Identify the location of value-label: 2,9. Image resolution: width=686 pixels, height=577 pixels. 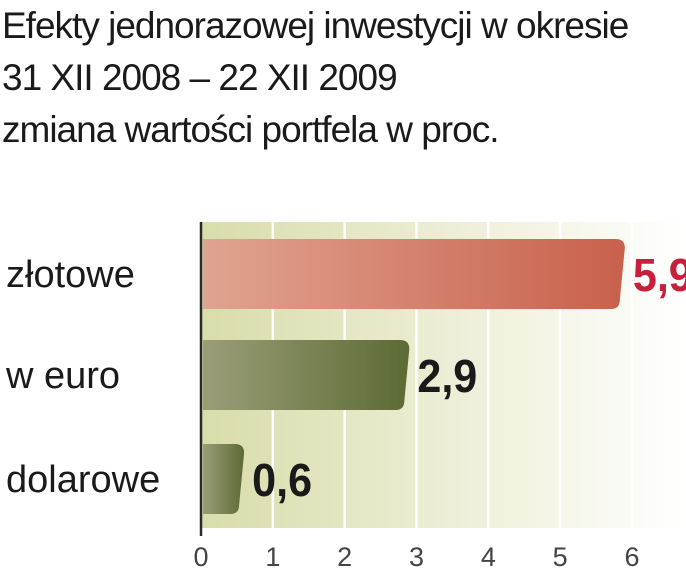
(447, 376).